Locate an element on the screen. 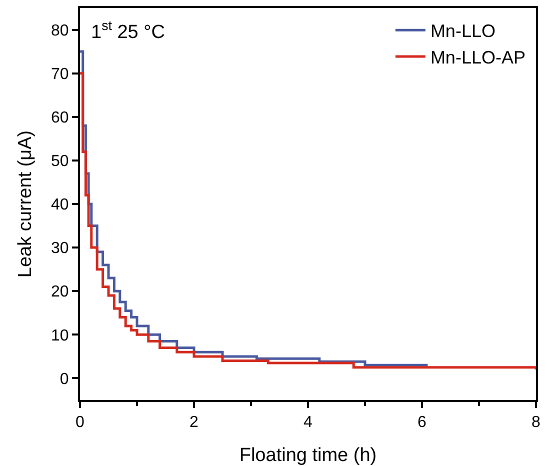 The width and height of the screenshot is (547, 466). y-tick-label: 20 is located at coordinates (60, 292).